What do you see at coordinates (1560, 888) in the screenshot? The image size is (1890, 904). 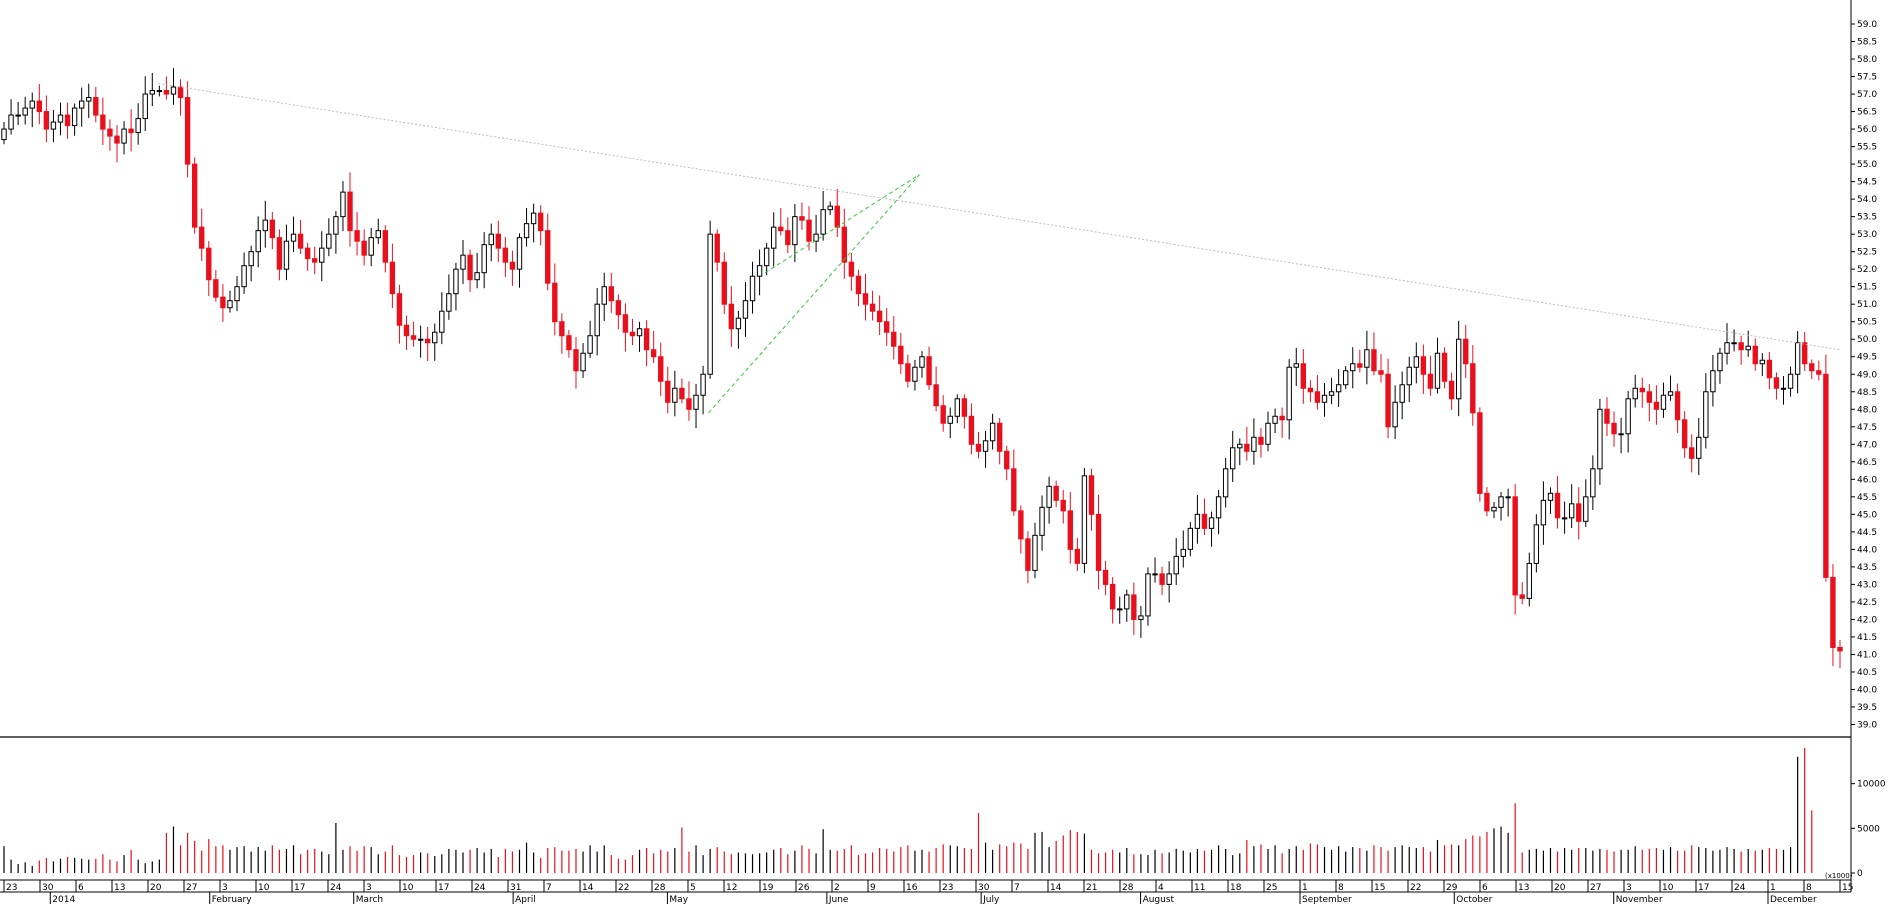 I see `x-day-label: 20` at bounding box center [1560, 888].